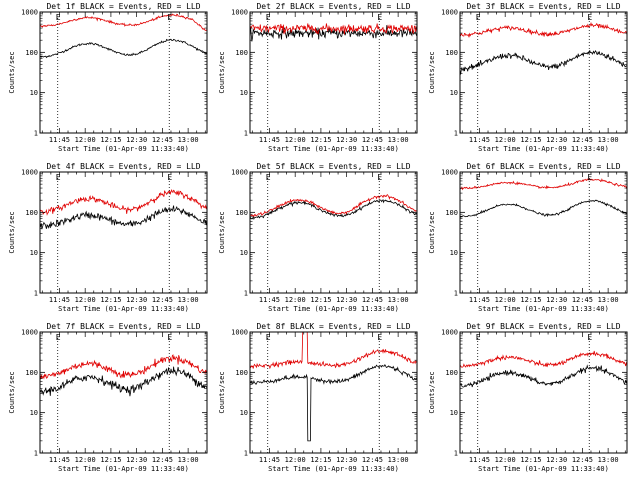 The image size is (640, 480). I want to click on plot-title: Det 6f BLACK = Events, RED = LLD, so click(543, 166).